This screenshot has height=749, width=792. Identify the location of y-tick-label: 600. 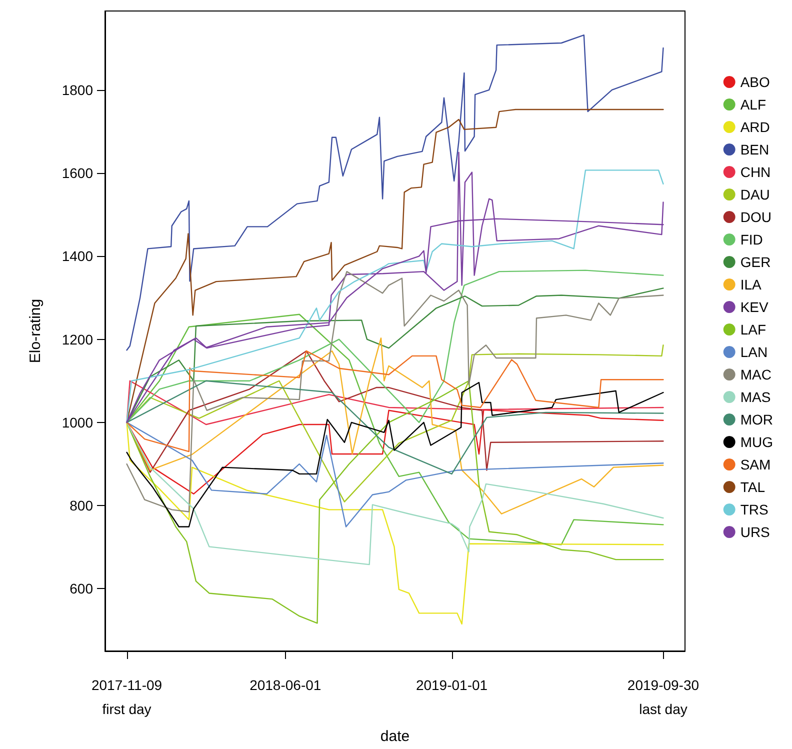
(82, 588).